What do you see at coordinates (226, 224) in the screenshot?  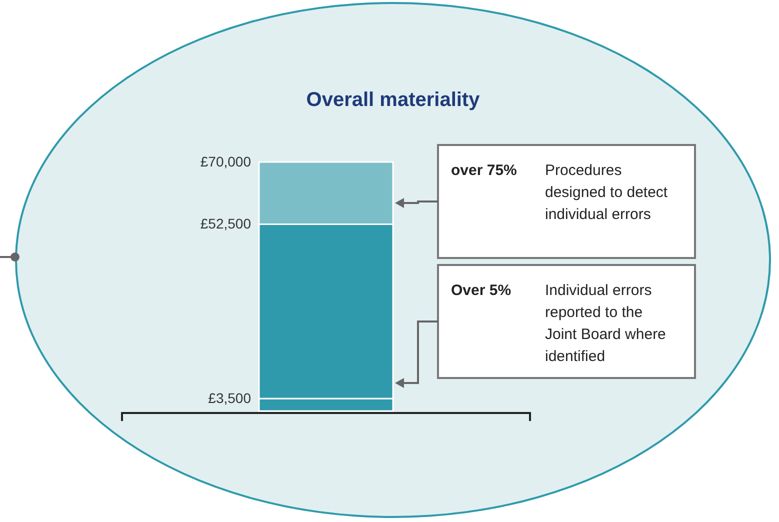 I see `y-tick-label: £52,500` at bounding box center [226, 224].